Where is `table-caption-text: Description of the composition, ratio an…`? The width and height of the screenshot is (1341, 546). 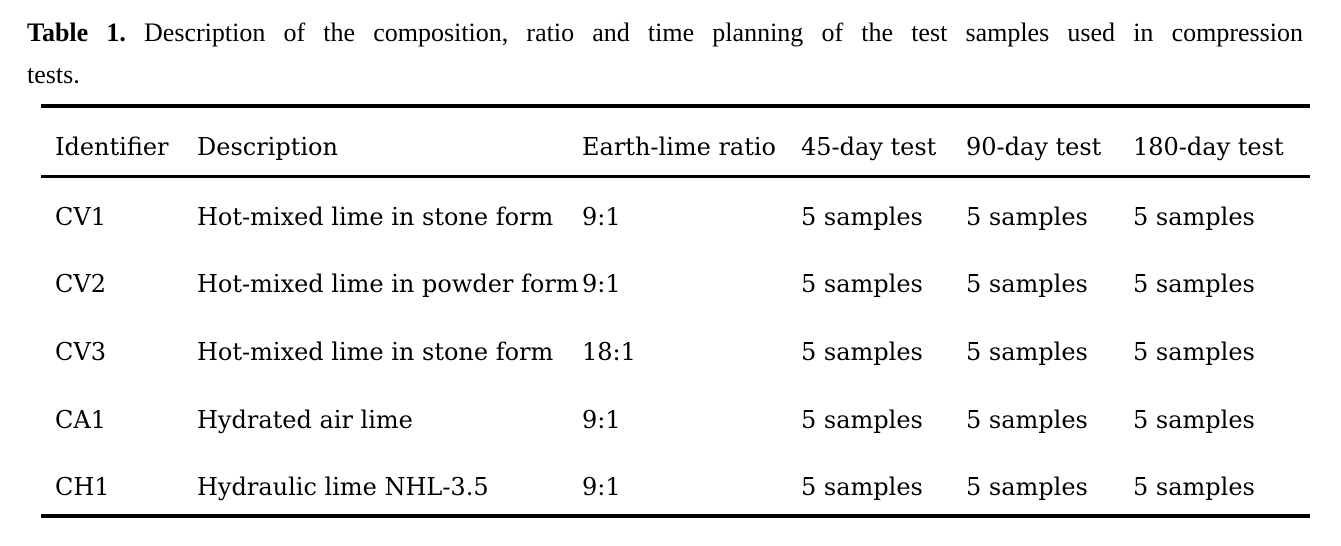 table-caption-text: Description of the composition, ratio an… is located at coordinates (724, 32).